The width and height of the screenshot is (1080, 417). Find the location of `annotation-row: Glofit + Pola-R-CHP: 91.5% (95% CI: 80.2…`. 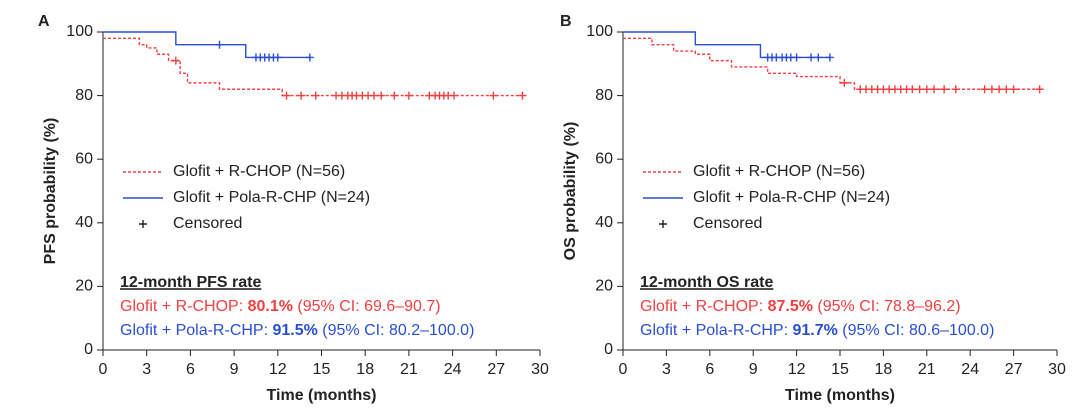

annotation-row: Glofit + Pola-R-CHP: 91.5% (95% CI: 80.2… is located at coordinates (297, 330).